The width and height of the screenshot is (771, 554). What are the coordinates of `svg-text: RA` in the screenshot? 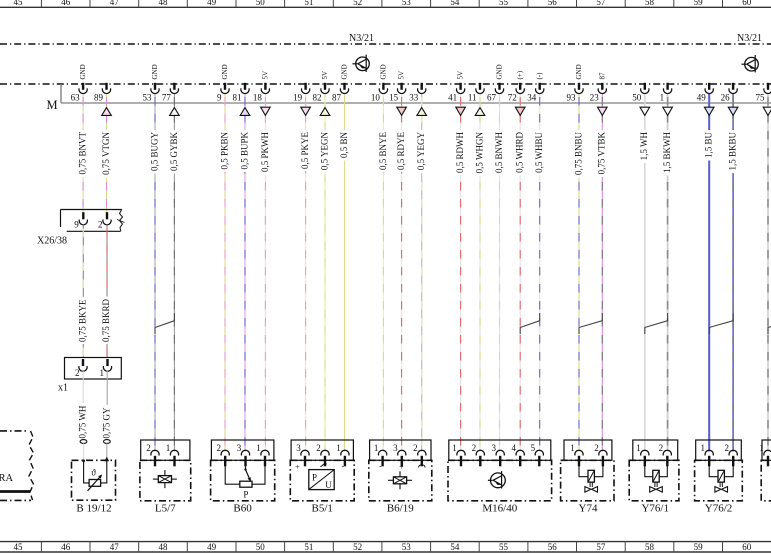 It's located at (7, 478).